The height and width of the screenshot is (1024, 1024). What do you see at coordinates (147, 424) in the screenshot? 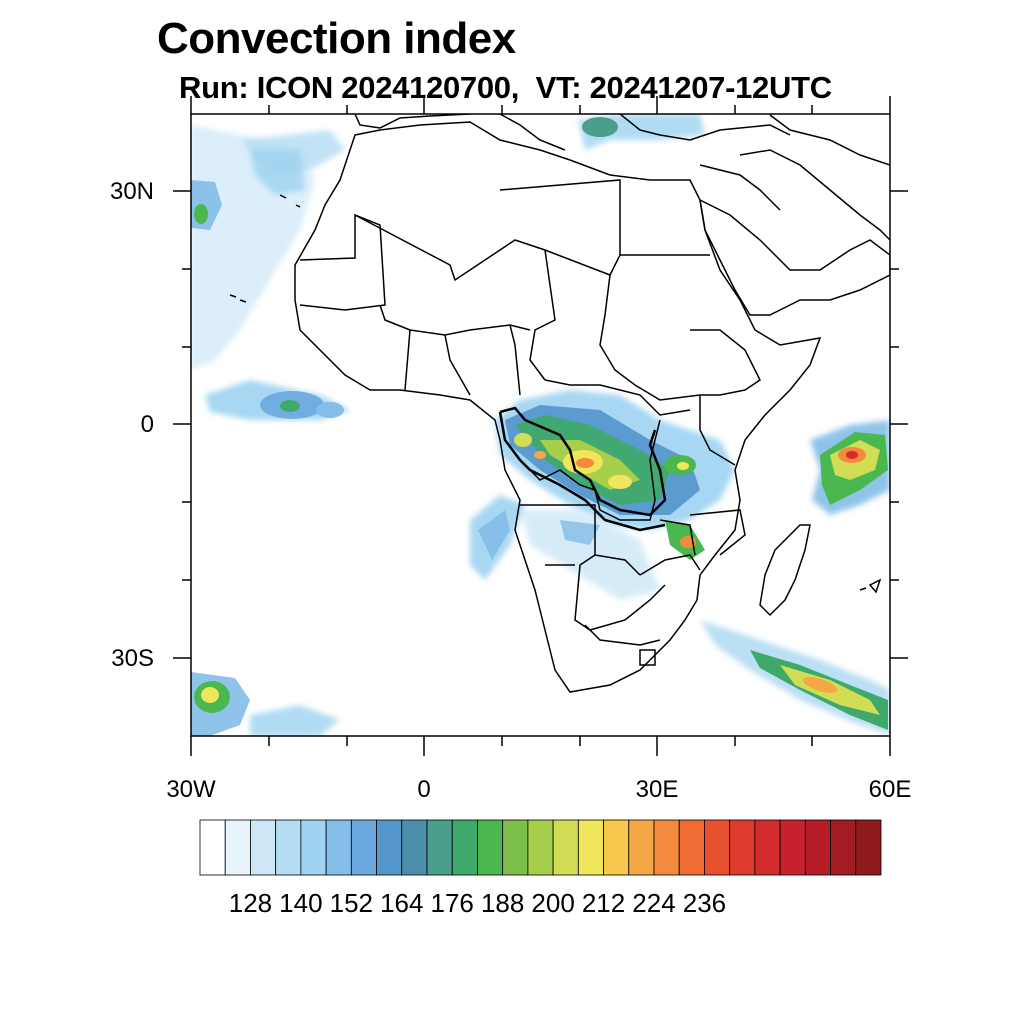
I see `lat-label-0: 0` at bounding box center [147, 424].